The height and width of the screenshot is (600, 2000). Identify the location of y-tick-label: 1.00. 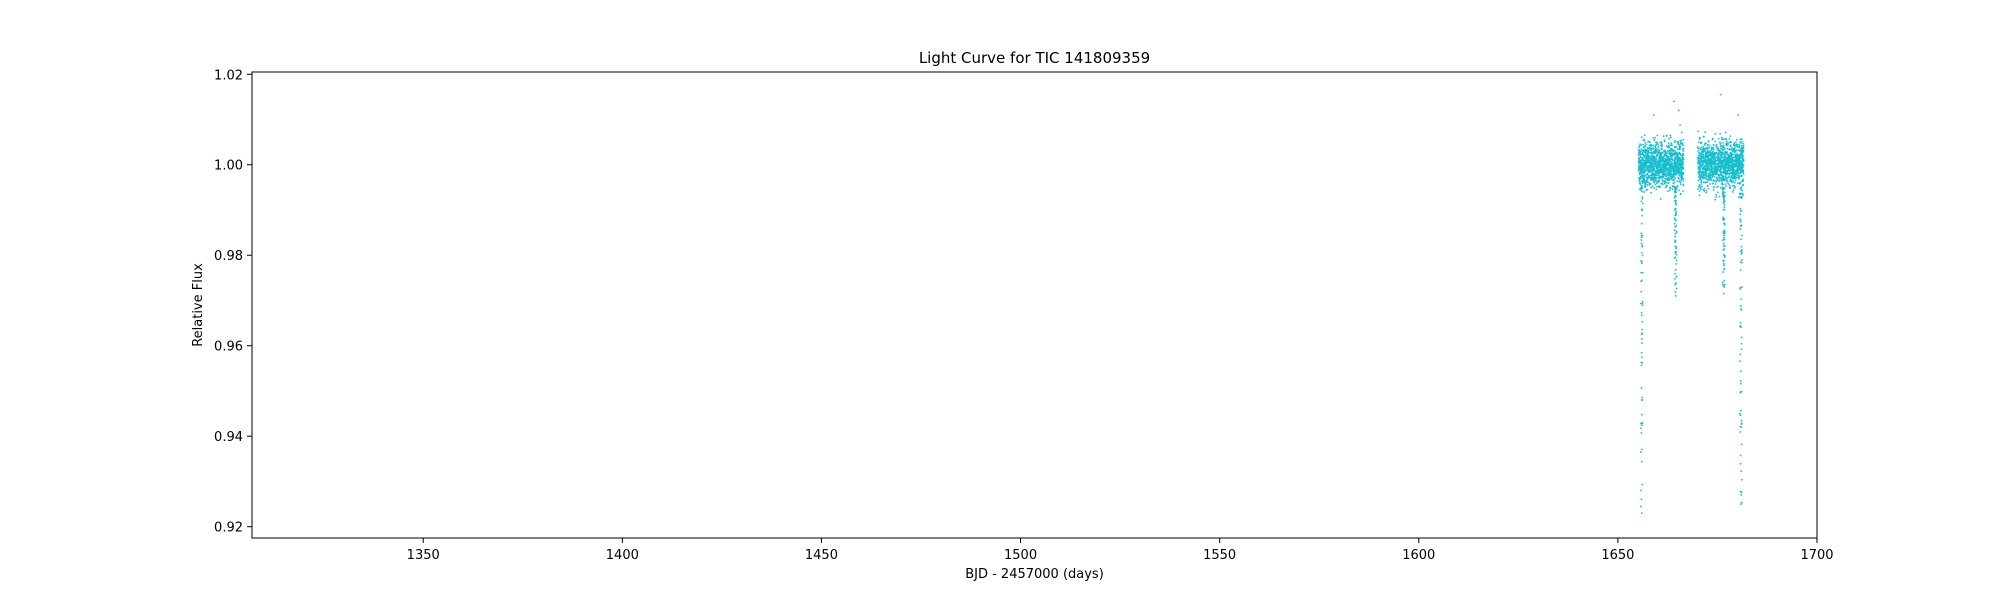
(228, 166).